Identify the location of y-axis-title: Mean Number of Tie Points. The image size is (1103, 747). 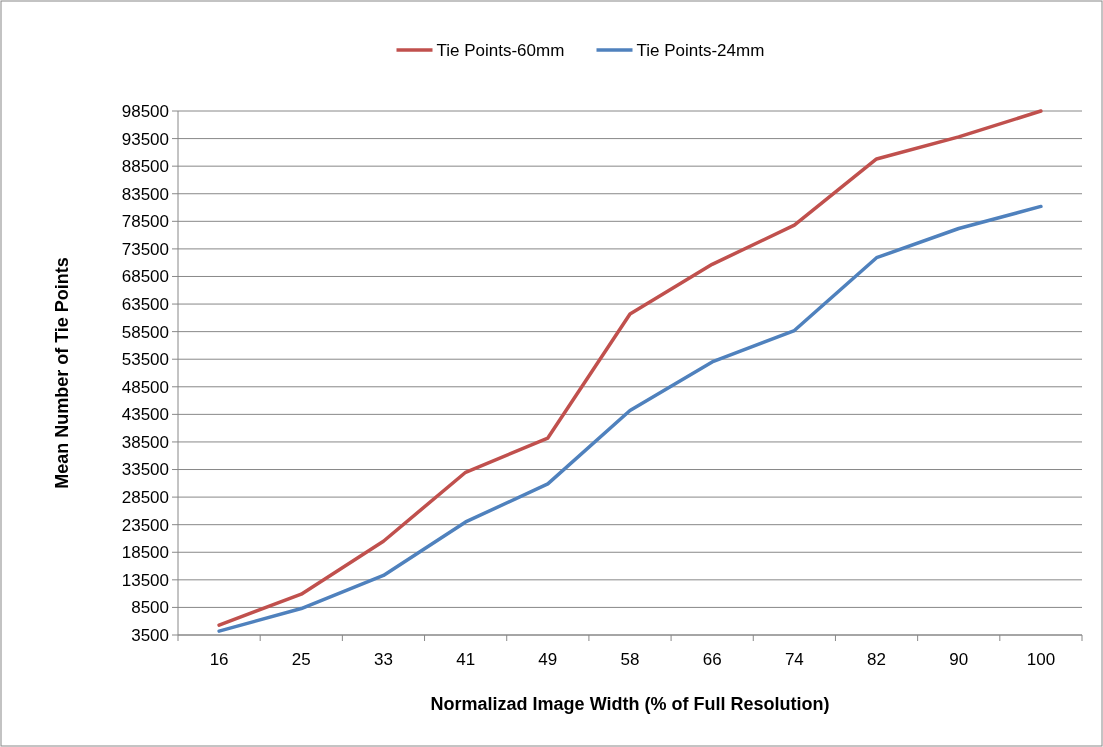
(62, 373).